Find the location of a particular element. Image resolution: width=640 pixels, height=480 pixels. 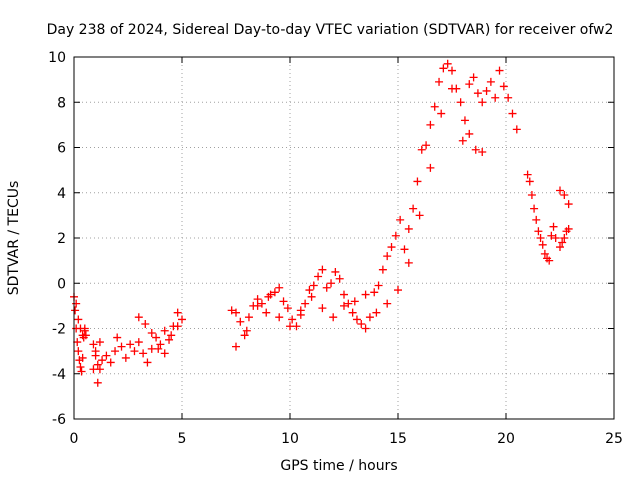

y-tick-label: 8 is located at coordinates (61, 103).